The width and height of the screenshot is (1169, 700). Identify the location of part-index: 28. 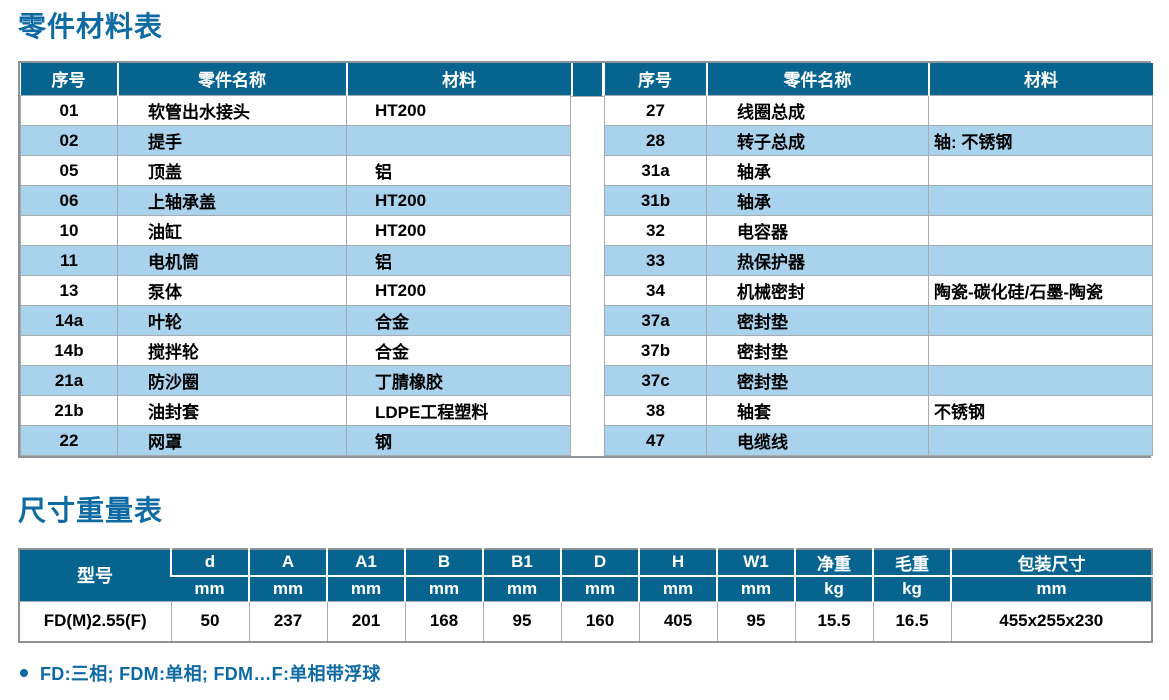
(655, 141).